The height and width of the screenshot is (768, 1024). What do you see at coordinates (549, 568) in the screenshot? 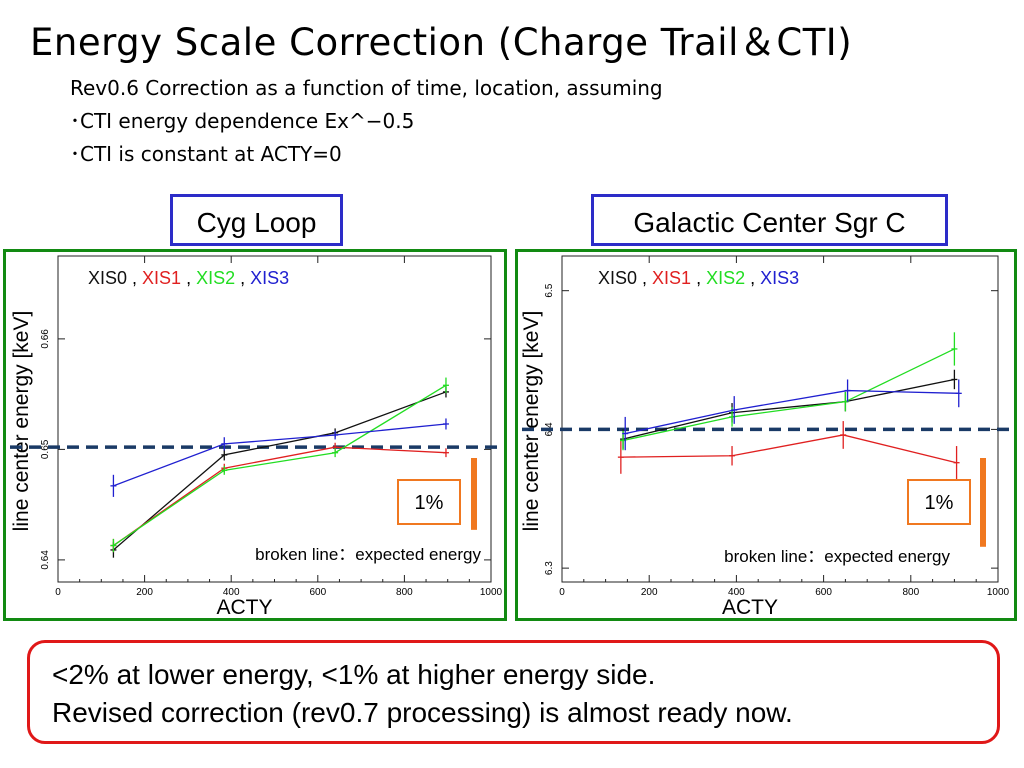
I see `y-tick-label: 6.3` at bounding box center [549, 568].